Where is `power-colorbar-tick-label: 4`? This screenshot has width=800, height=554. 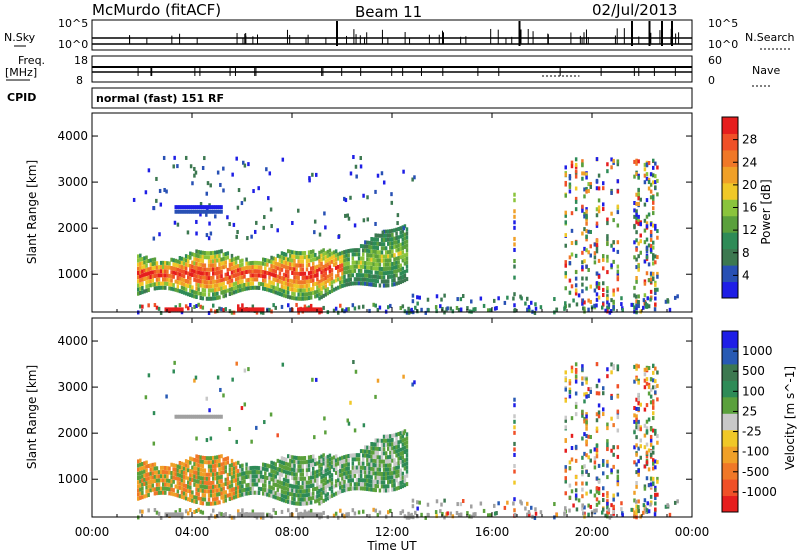
power-colorbar-tick-label: 4 is located at coordinates (746, 275).